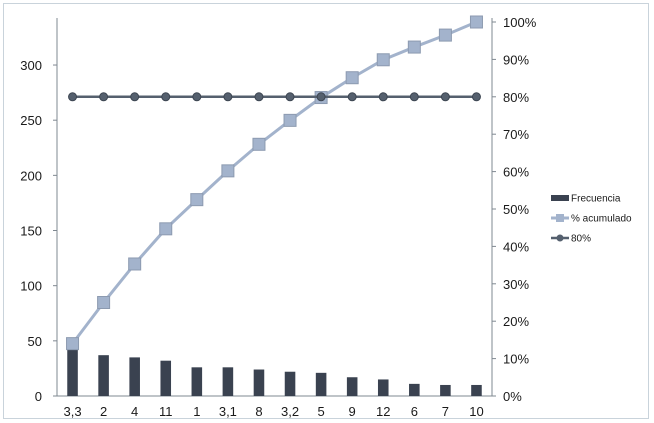 The width and height of the screenshot is (654, 423). Describe the element at coordinates (166, 411) in the screenshot. I see `x-category-label: 11` at that location.